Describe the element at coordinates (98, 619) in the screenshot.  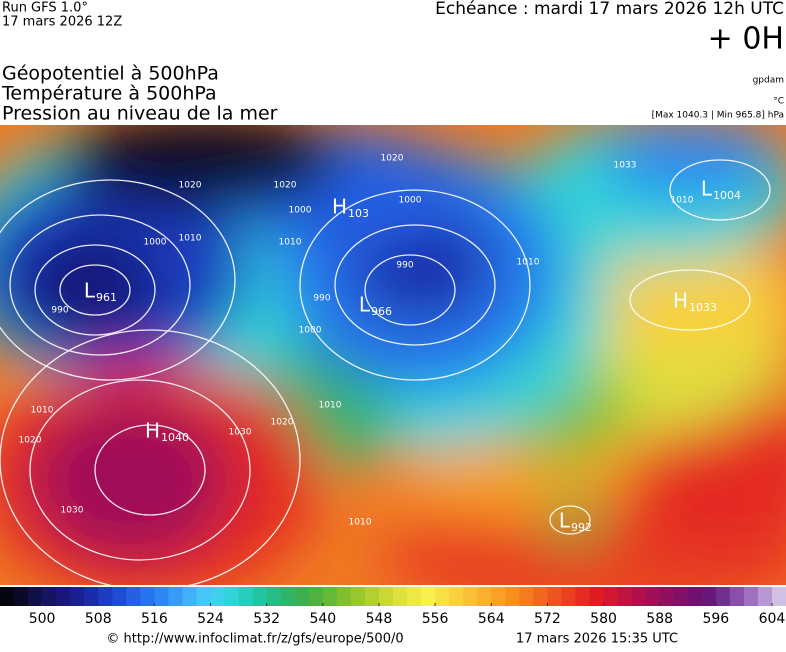
I see `tick-label: 508` at that location.